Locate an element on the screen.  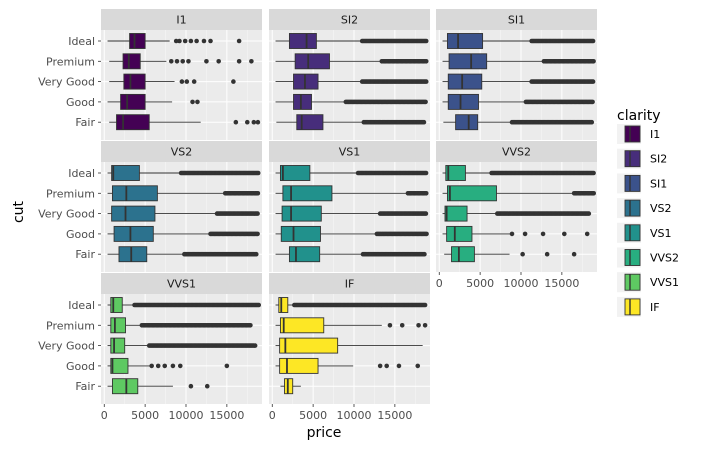
y-axis-title: cut is located at coordinates (19, 211).